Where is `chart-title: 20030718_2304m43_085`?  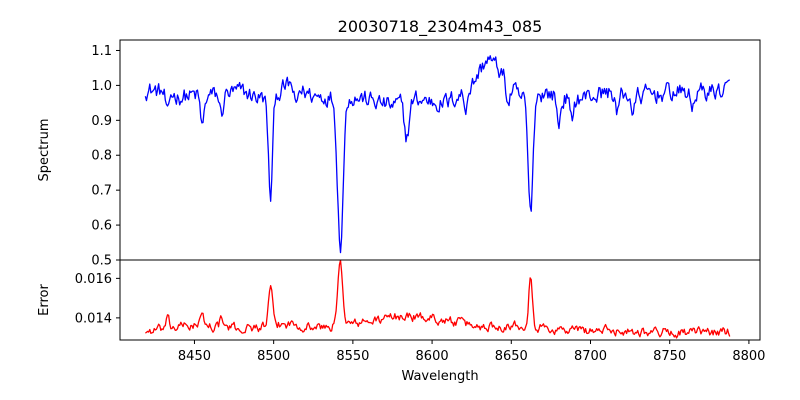 chart-title: 20030718_2304m43_085 is located at coordinates (440, 27).